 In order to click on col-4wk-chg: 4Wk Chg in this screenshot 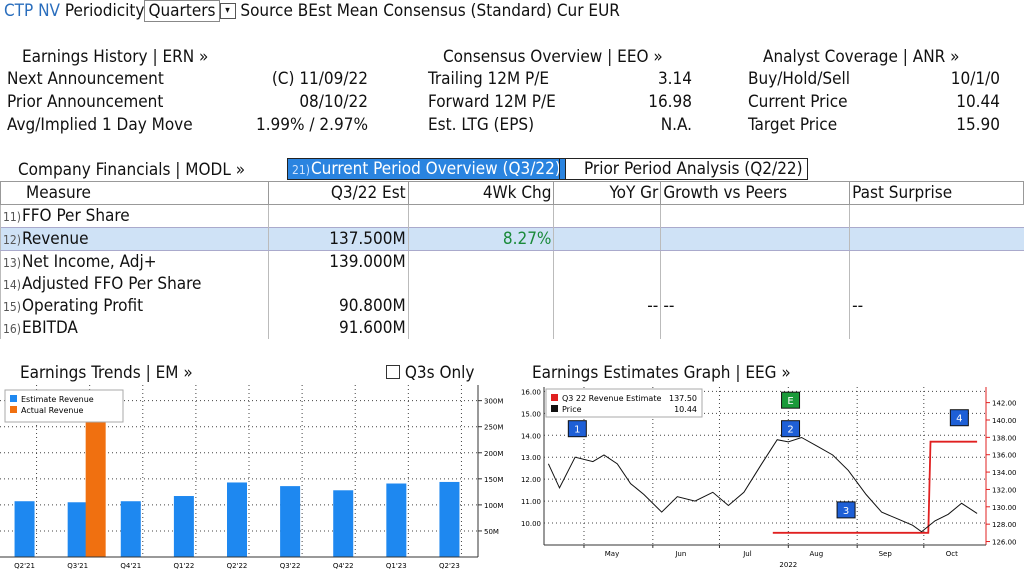, I will do `click(481, 193)`.